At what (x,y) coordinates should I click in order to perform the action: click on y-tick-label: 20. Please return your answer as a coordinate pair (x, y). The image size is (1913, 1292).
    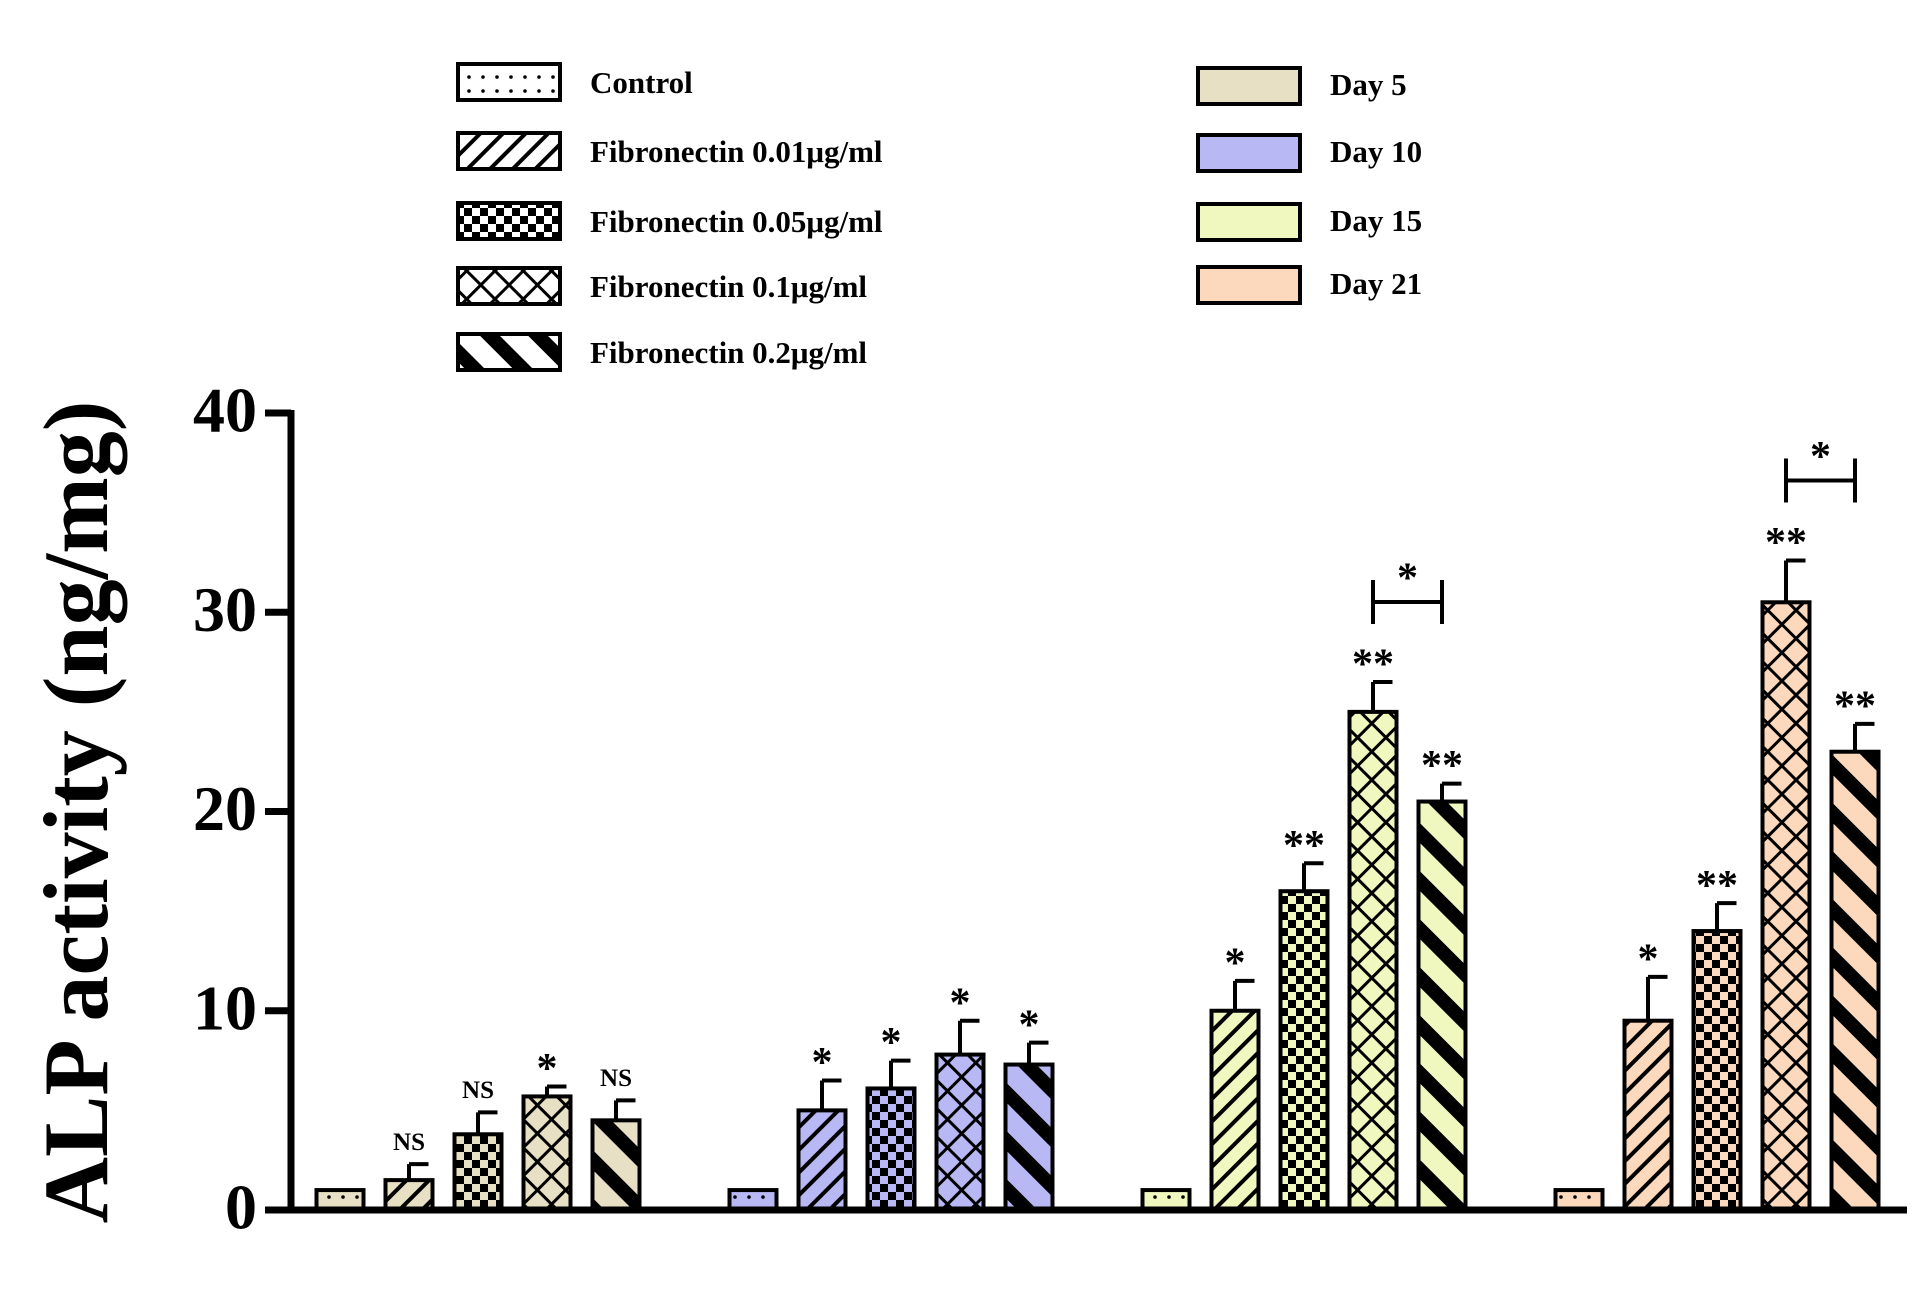
    Looking at the image, I should click on (225, 808).